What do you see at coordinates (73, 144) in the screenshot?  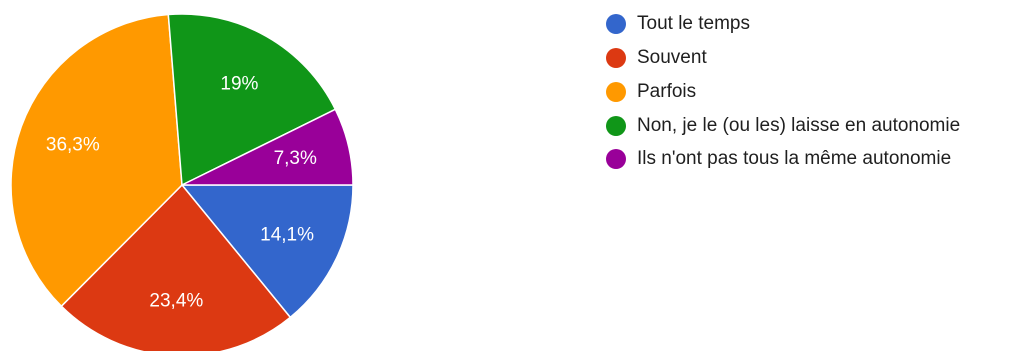 I see `slice-value-label: 36,3%` at bounding box center [73, 144].